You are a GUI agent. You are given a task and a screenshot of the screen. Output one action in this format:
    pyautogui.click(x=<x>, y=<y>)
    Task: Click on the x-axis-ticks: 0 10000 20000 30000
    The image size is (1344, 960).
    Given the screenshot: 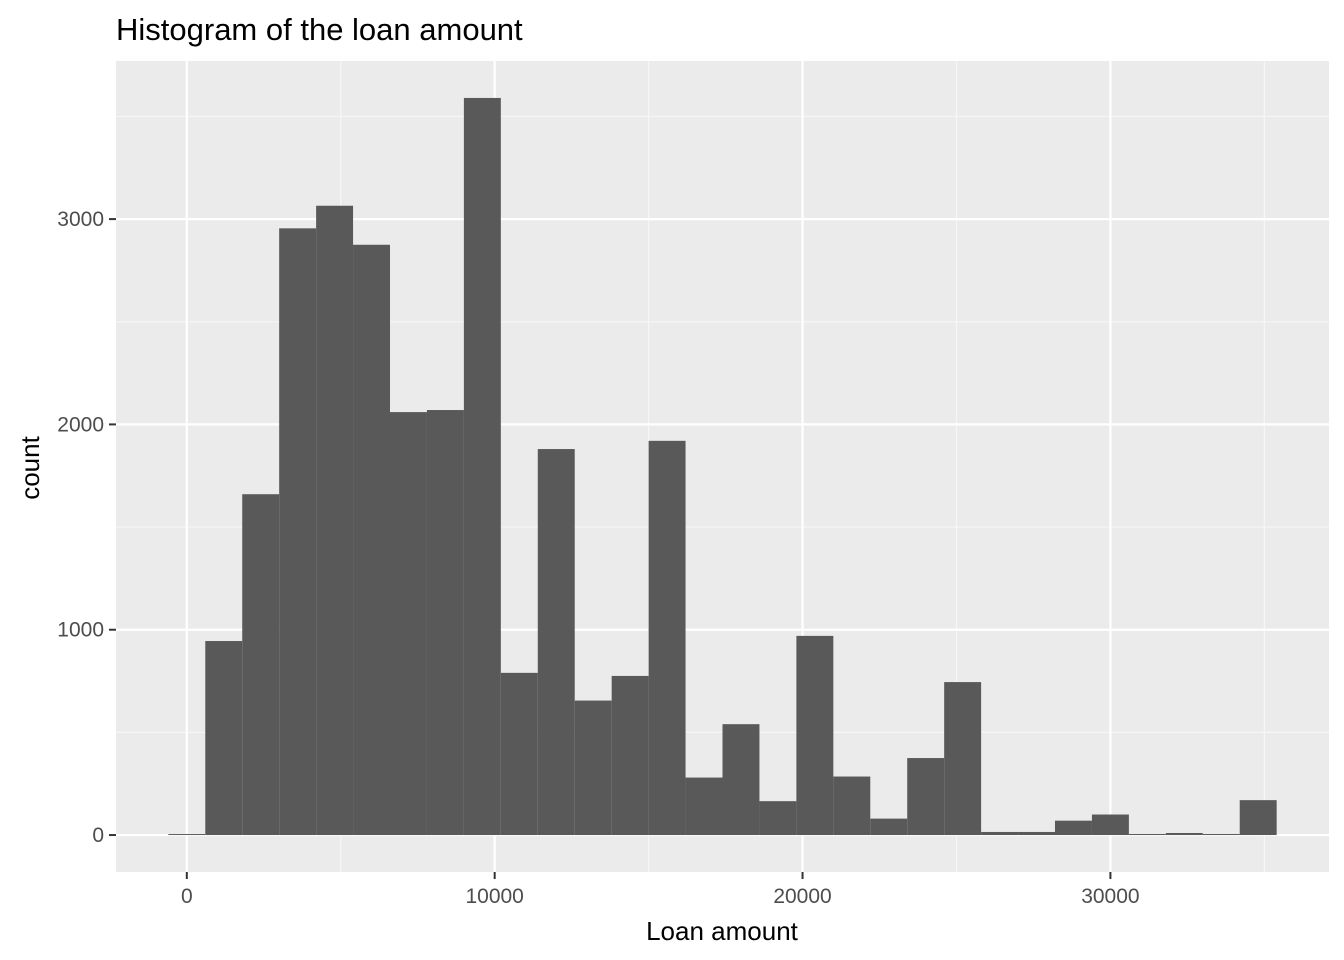 What is the action you would take?
    pyautogui.click(x=660, y=890)
    